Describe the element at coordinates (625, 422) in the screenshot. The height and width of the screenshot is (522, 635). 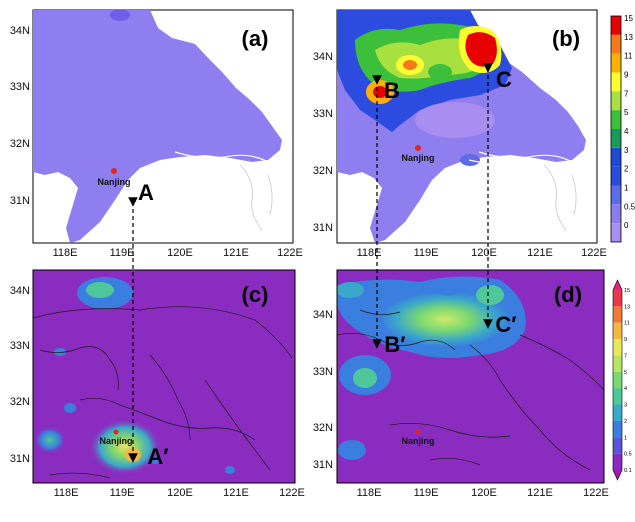
I see `colorbar-model-label: 2` at that location.